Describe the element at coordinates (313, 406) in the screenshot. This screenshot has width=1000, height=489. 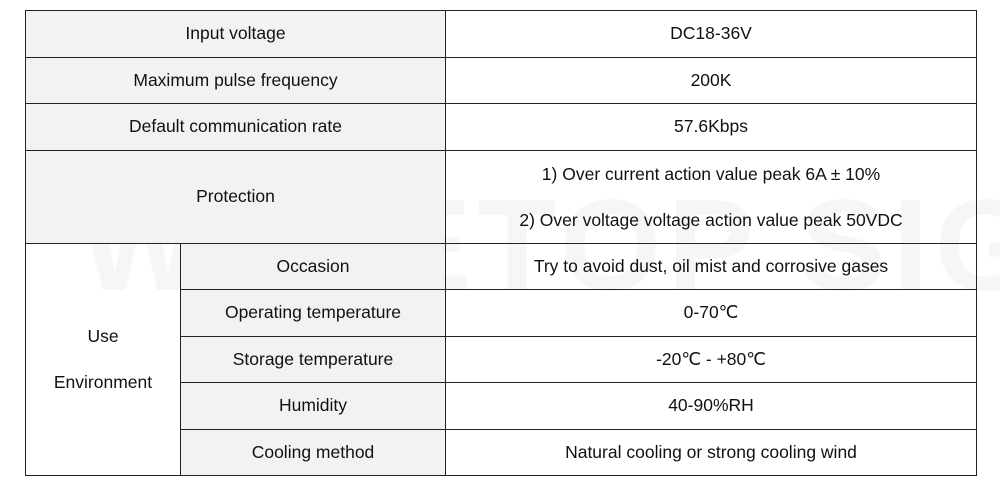
I see `label: Humidity` at that location.